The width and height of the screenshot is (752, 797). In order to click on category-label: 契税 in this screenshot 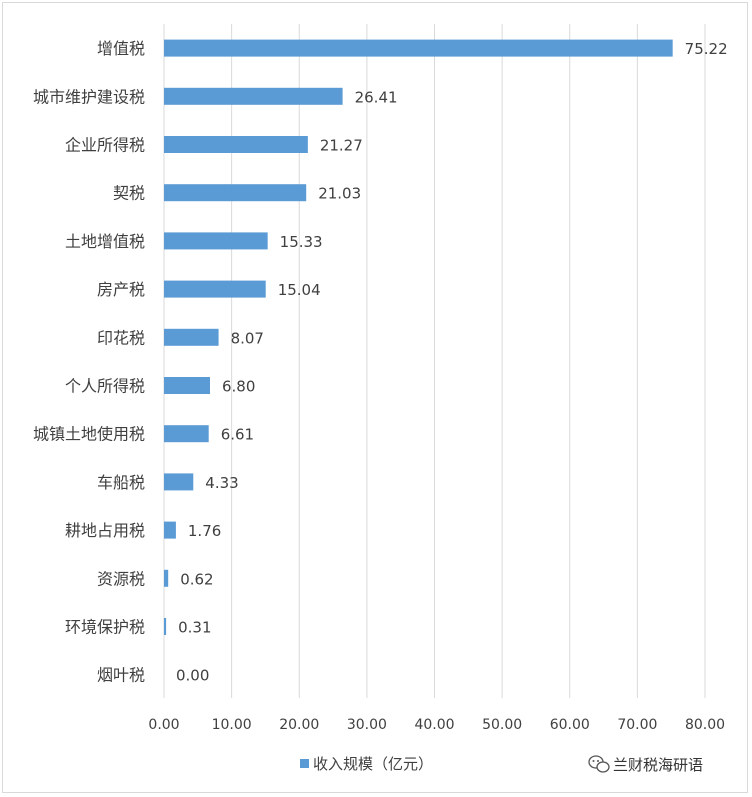, I will do `click(129, 193)`.